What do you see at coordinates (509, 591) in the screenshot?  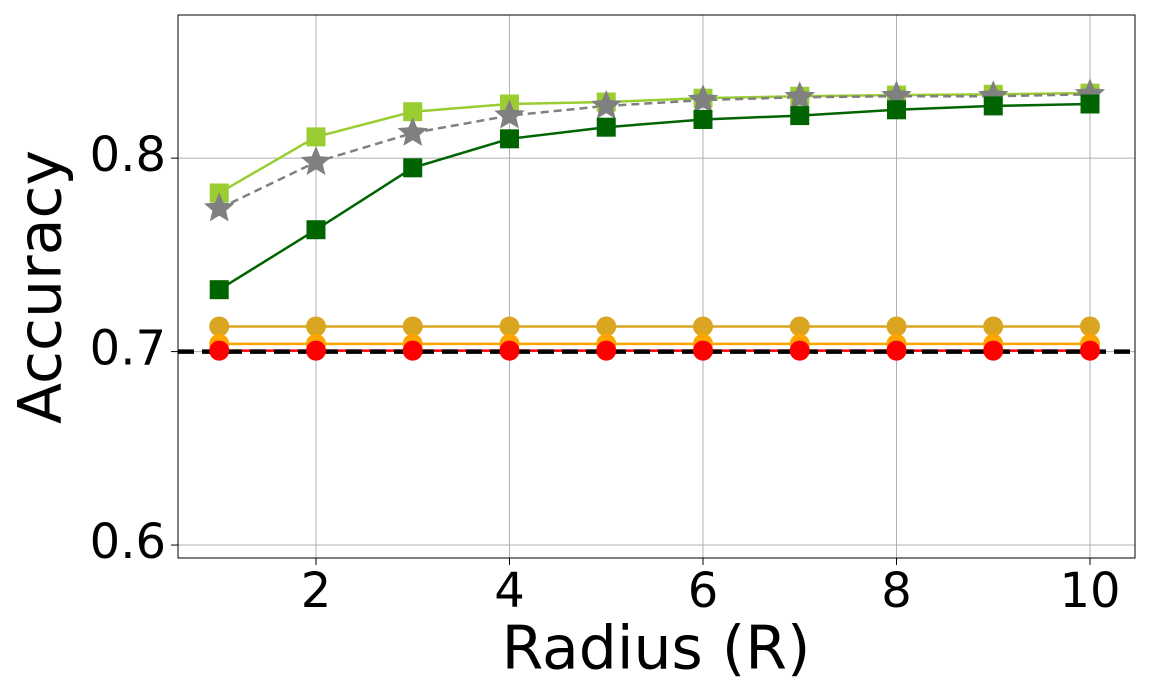 I see `x-tick-label: 4` at bounding box center [509, 591].